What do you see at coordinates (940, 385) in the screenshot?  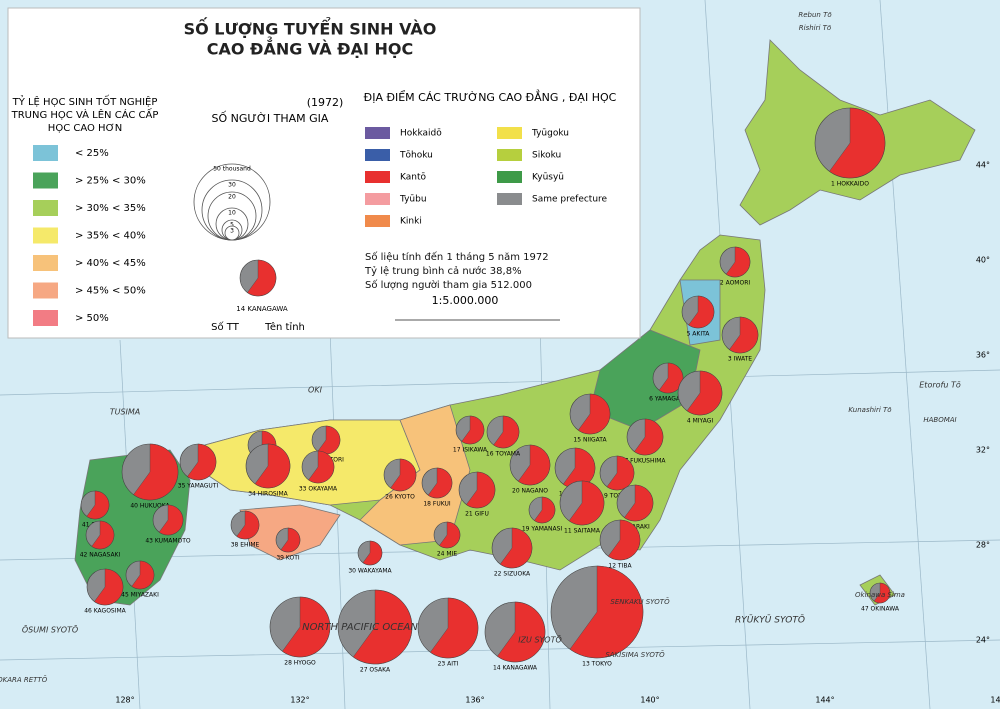 I see `place-label: Etorofu Tō` at bounding box center [940, 385].